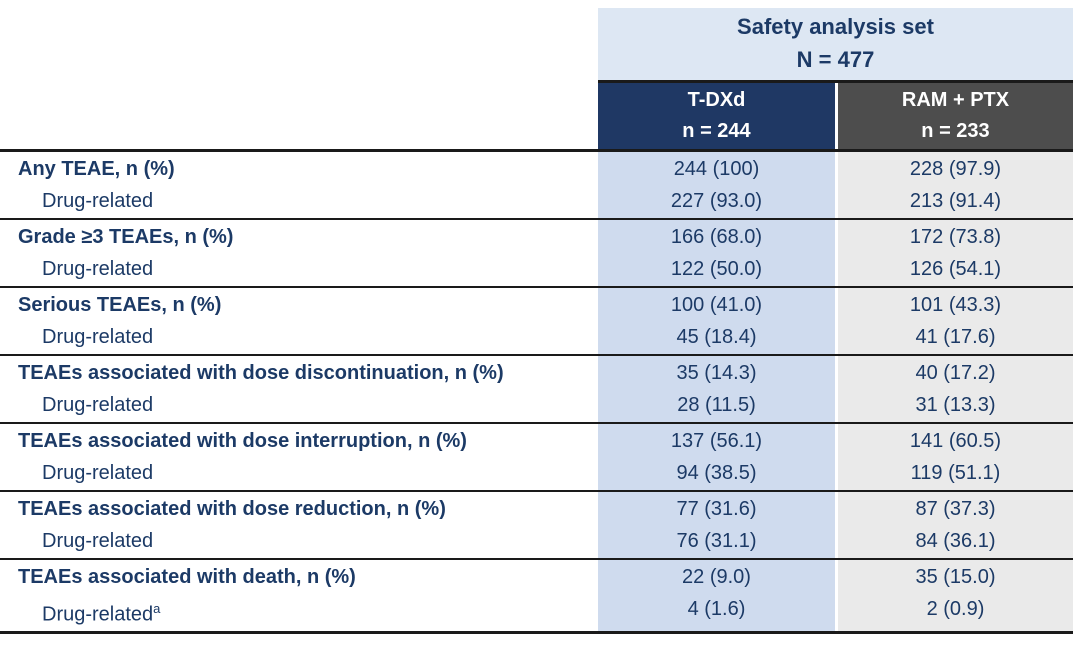  I want to click on row-label-cell: Serious TEAEs, n (%) Drug-related, so click(299, 321).